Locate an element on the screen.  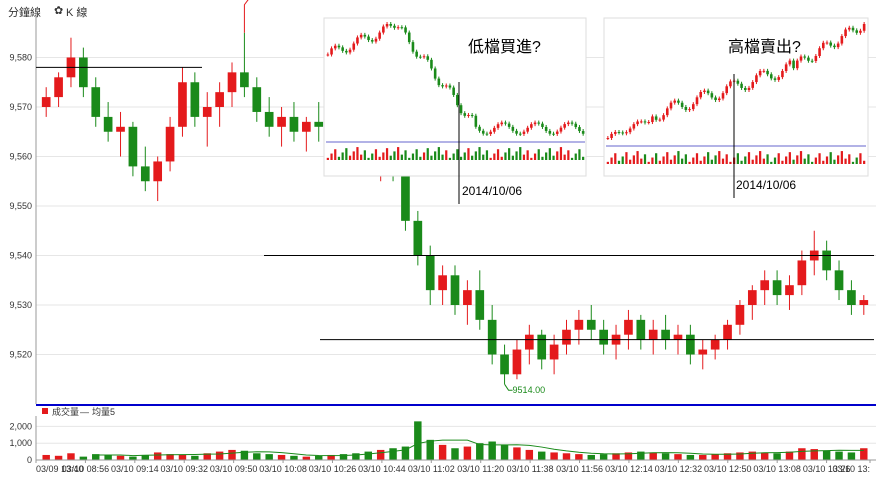
y-axis: 9,580 9,570 9,560 9,550 9,540 9,530 9,520 is located at coordinates (23, 206).